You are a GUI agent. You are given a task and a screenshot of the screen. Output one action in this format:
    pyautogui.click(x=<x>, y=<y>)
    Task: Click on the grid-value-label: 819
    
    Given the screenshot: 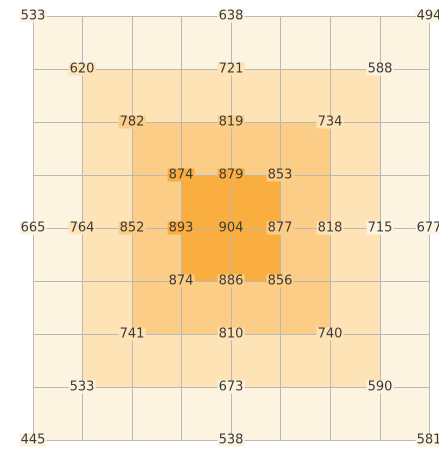 What is the action you would take?
    pyautogui.click(x=231, y=122)
    